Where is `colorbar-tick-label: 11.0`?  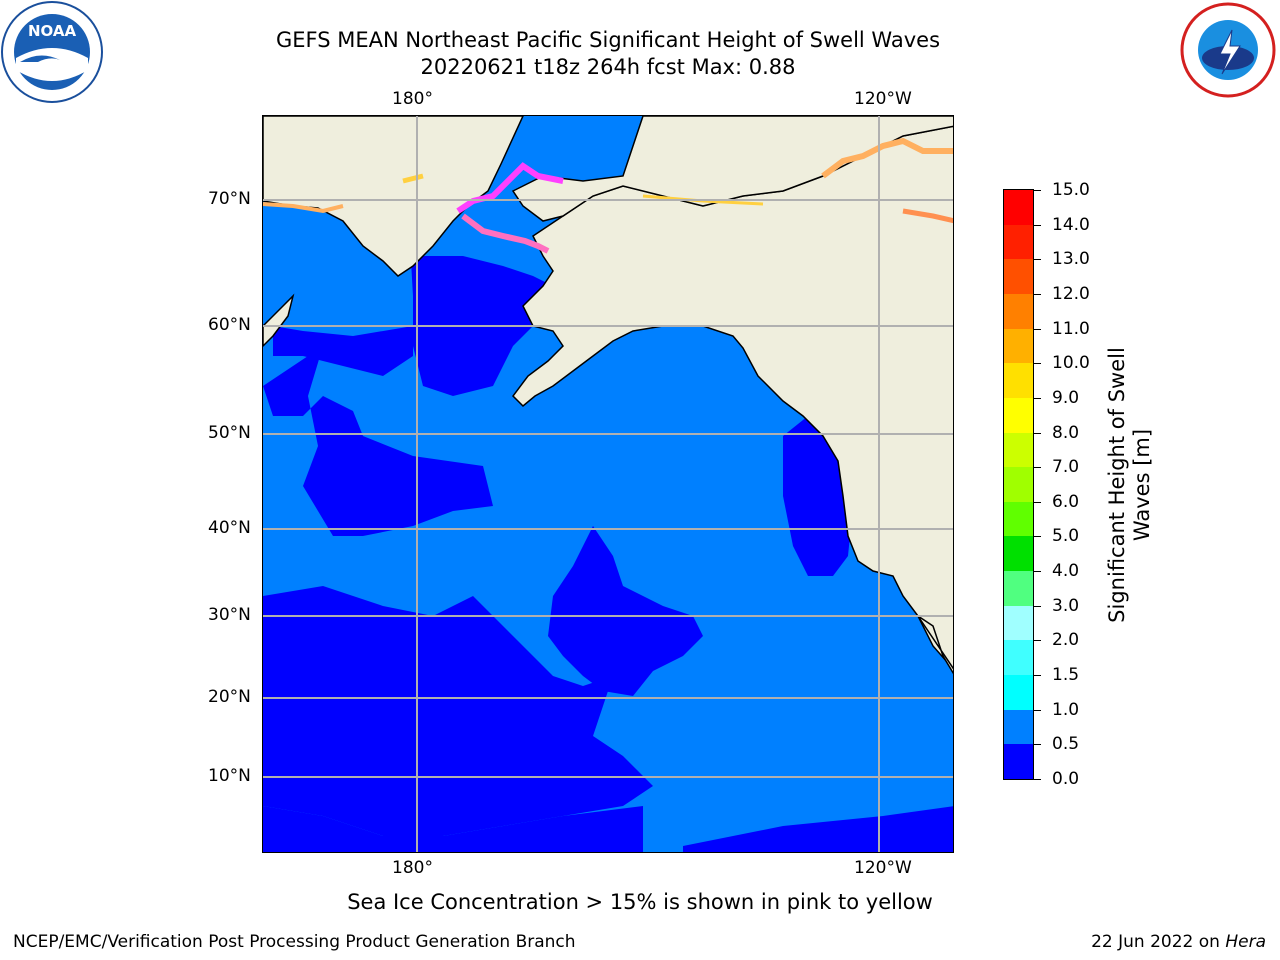
colorbar-tick-label: 11.0 is located at coordinates (1071, 328).